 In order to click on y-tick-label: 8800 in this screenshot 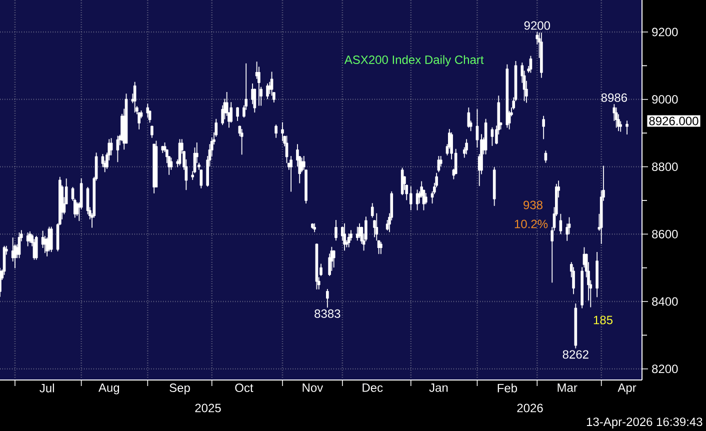, I will do `click(665, 166)`.